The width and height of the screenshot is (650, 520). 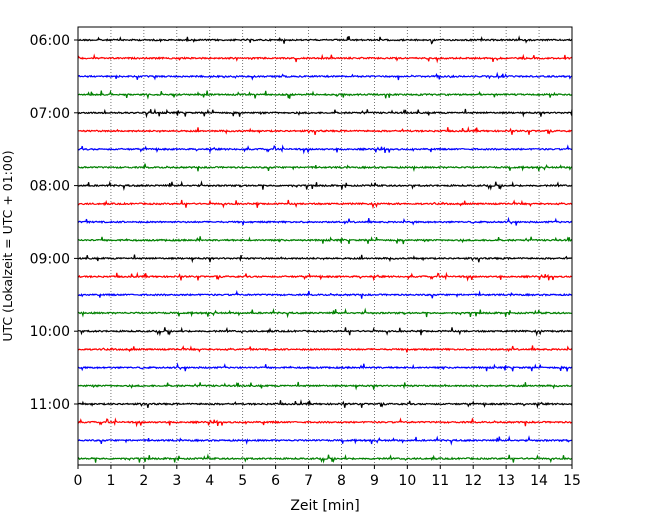 I want to click on x-tick-label: 8, so click(x=341, y=481).